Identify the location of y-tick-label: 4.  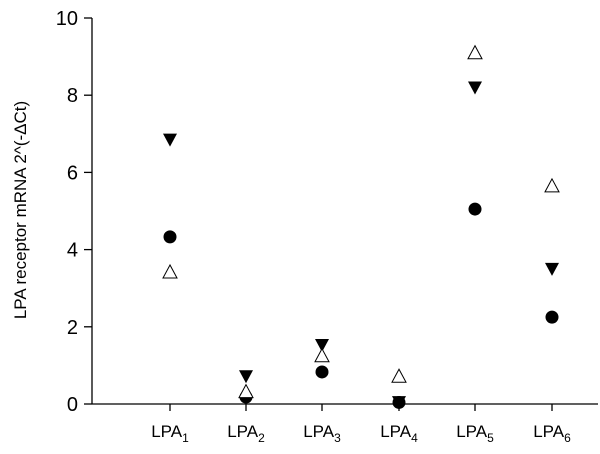
(72, 251).